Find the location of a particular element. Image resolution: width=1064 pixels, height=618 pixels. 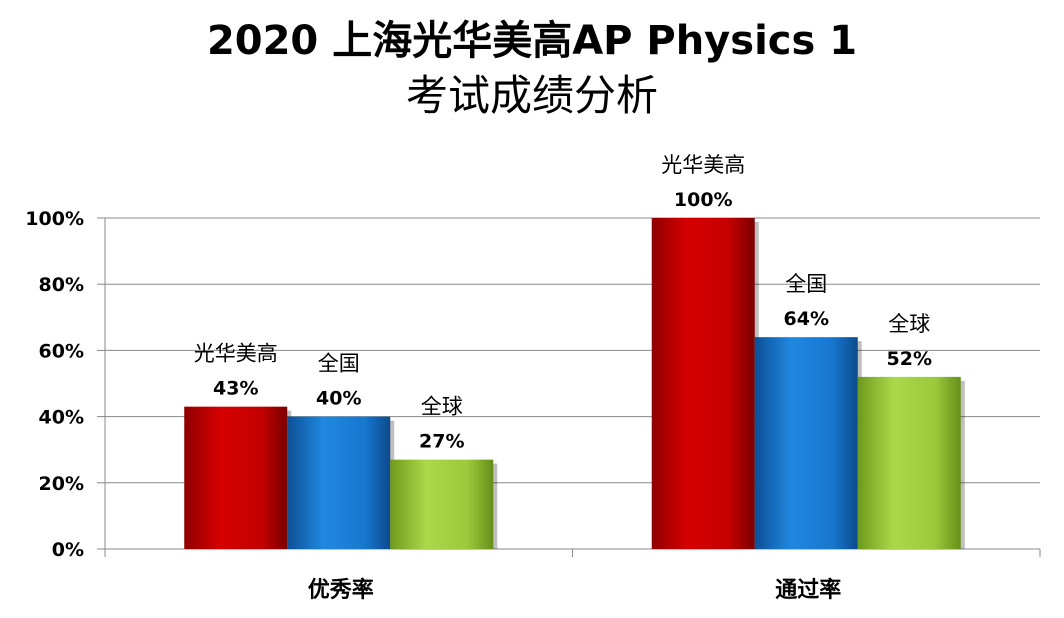

y-tick-label: 20% is located at coordinates (61, 484).